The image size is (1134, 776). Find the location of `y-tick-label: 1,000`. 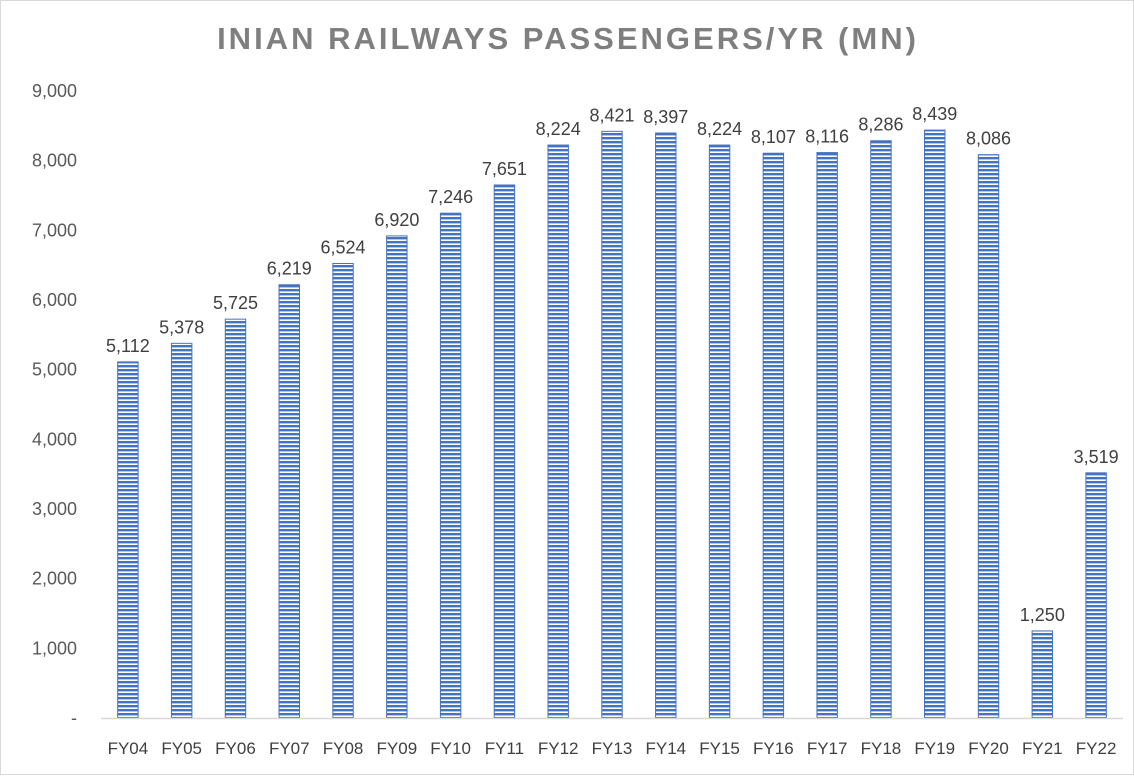

y-tick-label: 1,000 is located at coordinates (54, 648).